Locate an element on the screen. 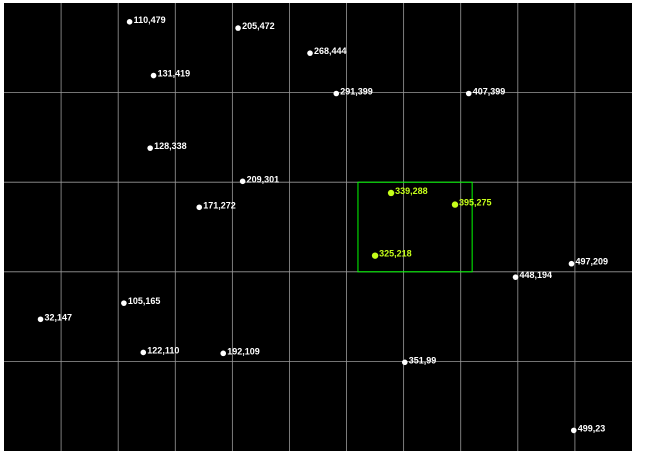 Image resolution: width=645 pixels, height=464 pixels. selected-data-point-label: 395,275 is located at coordinates (475, 203).